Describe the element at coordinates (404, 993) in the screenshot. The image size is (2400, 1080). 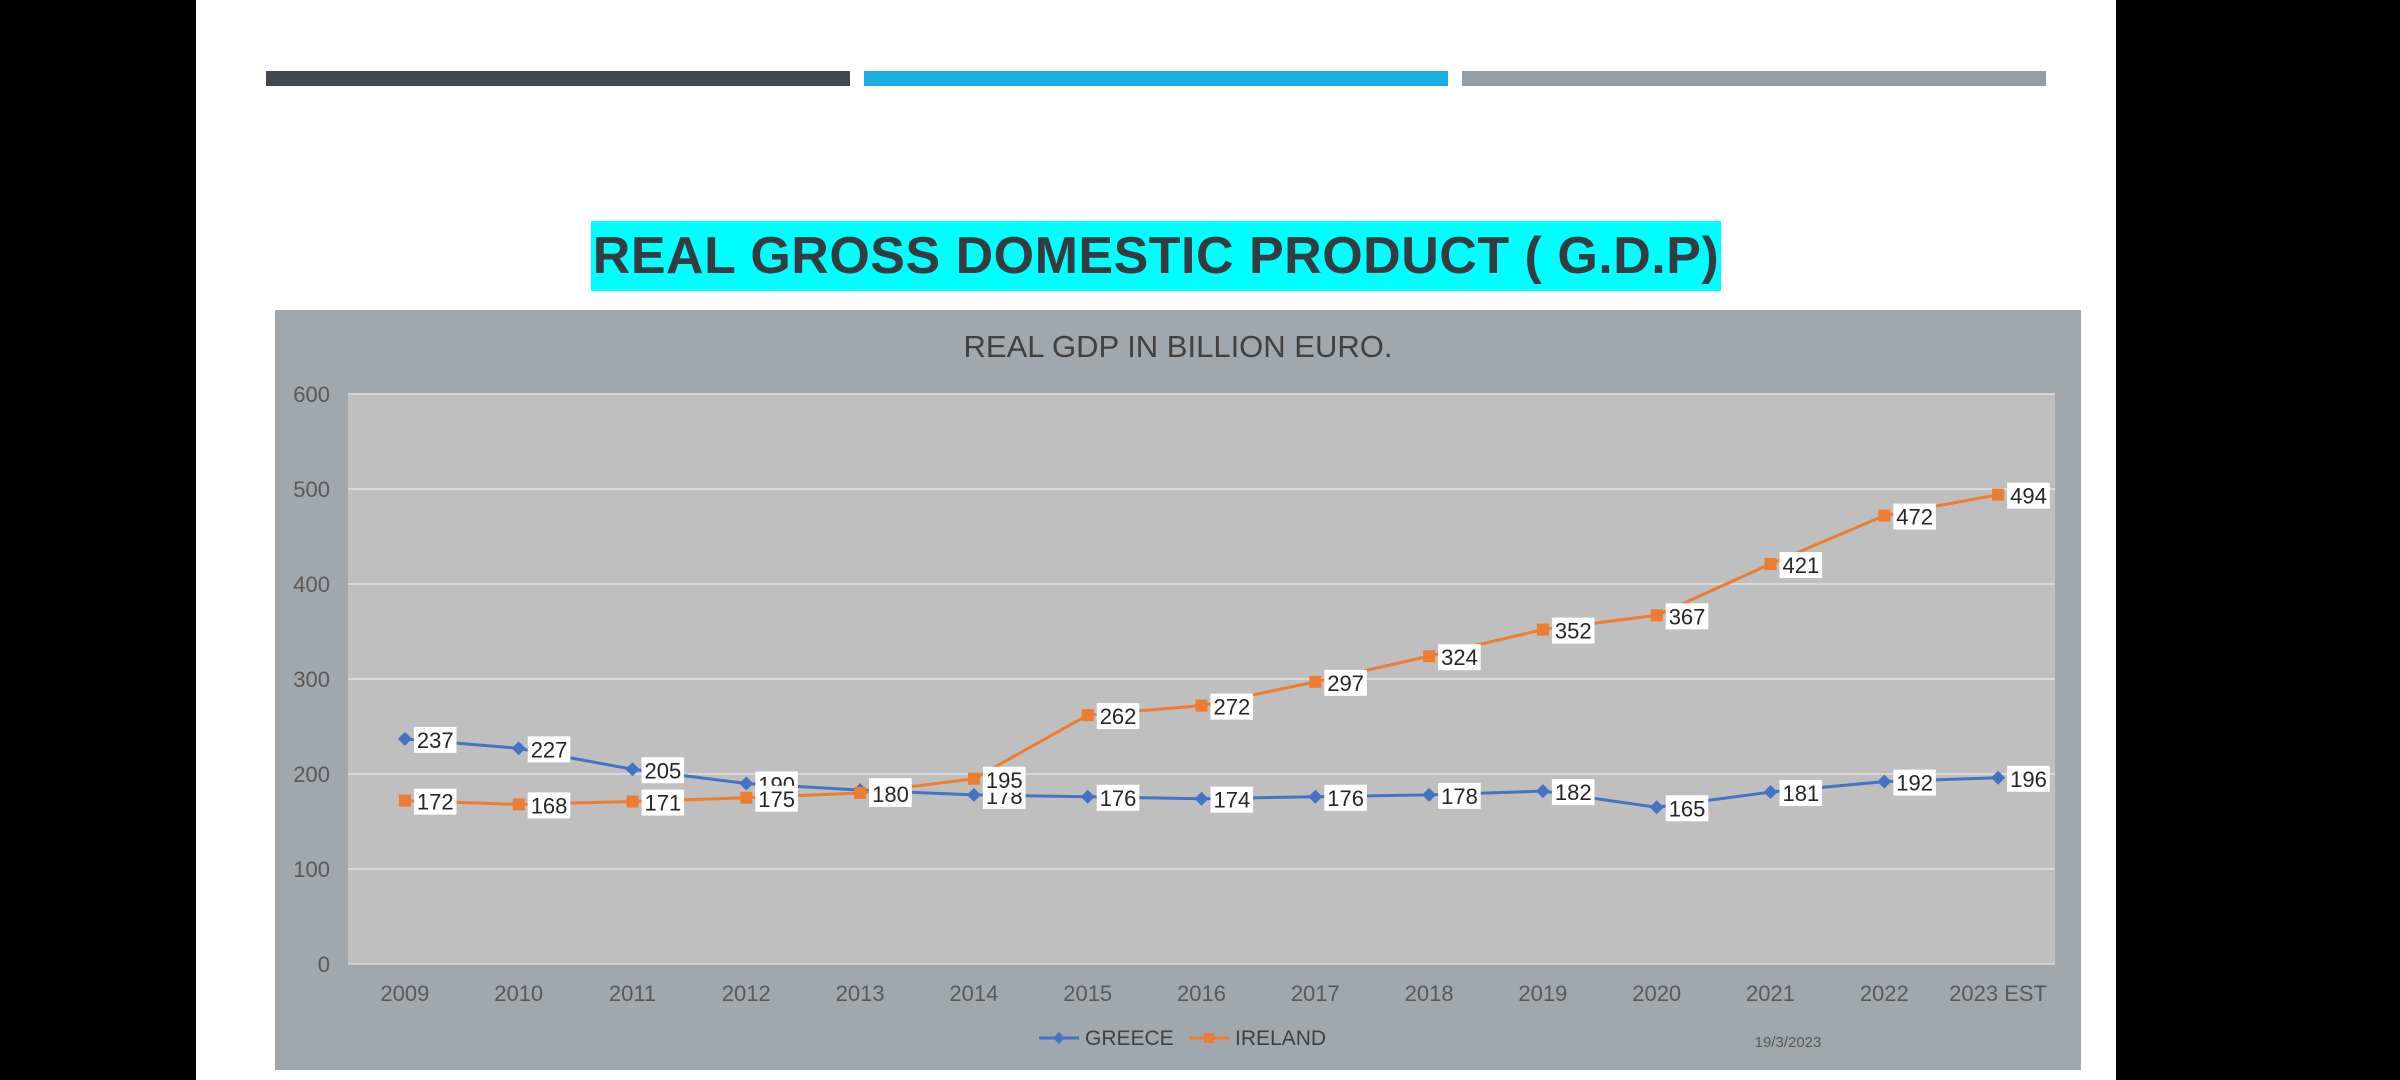
I see `x-tick-label: 2009` at that location.